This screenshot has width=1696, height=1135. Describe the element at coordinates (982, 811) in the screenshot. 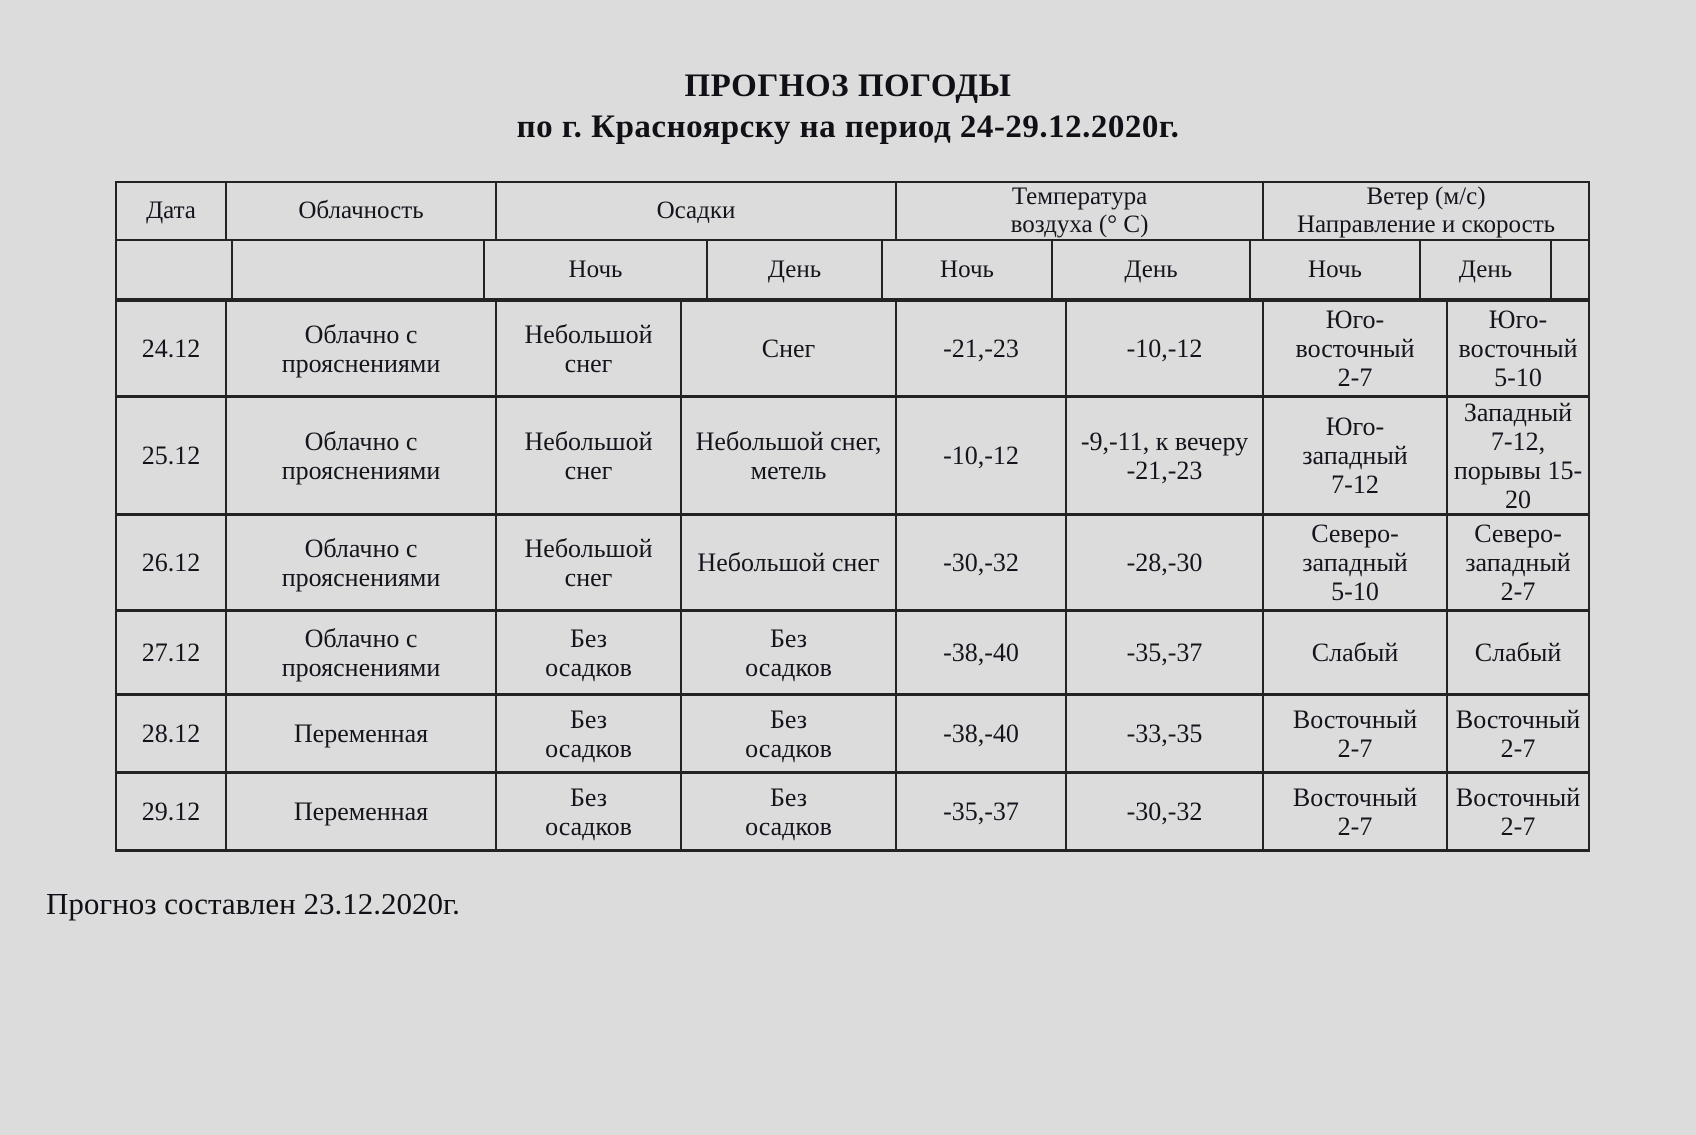

I see `cell-temp-night: -35,-37` at that location.